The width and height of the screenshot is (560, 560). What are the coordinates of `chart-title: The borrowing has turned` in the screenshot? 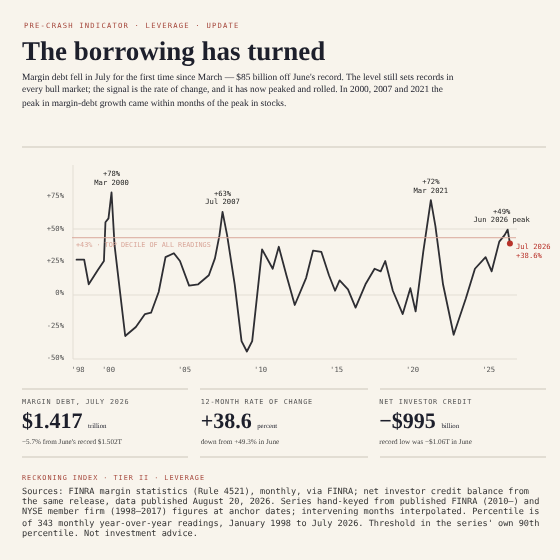 It's located at (174, 52).